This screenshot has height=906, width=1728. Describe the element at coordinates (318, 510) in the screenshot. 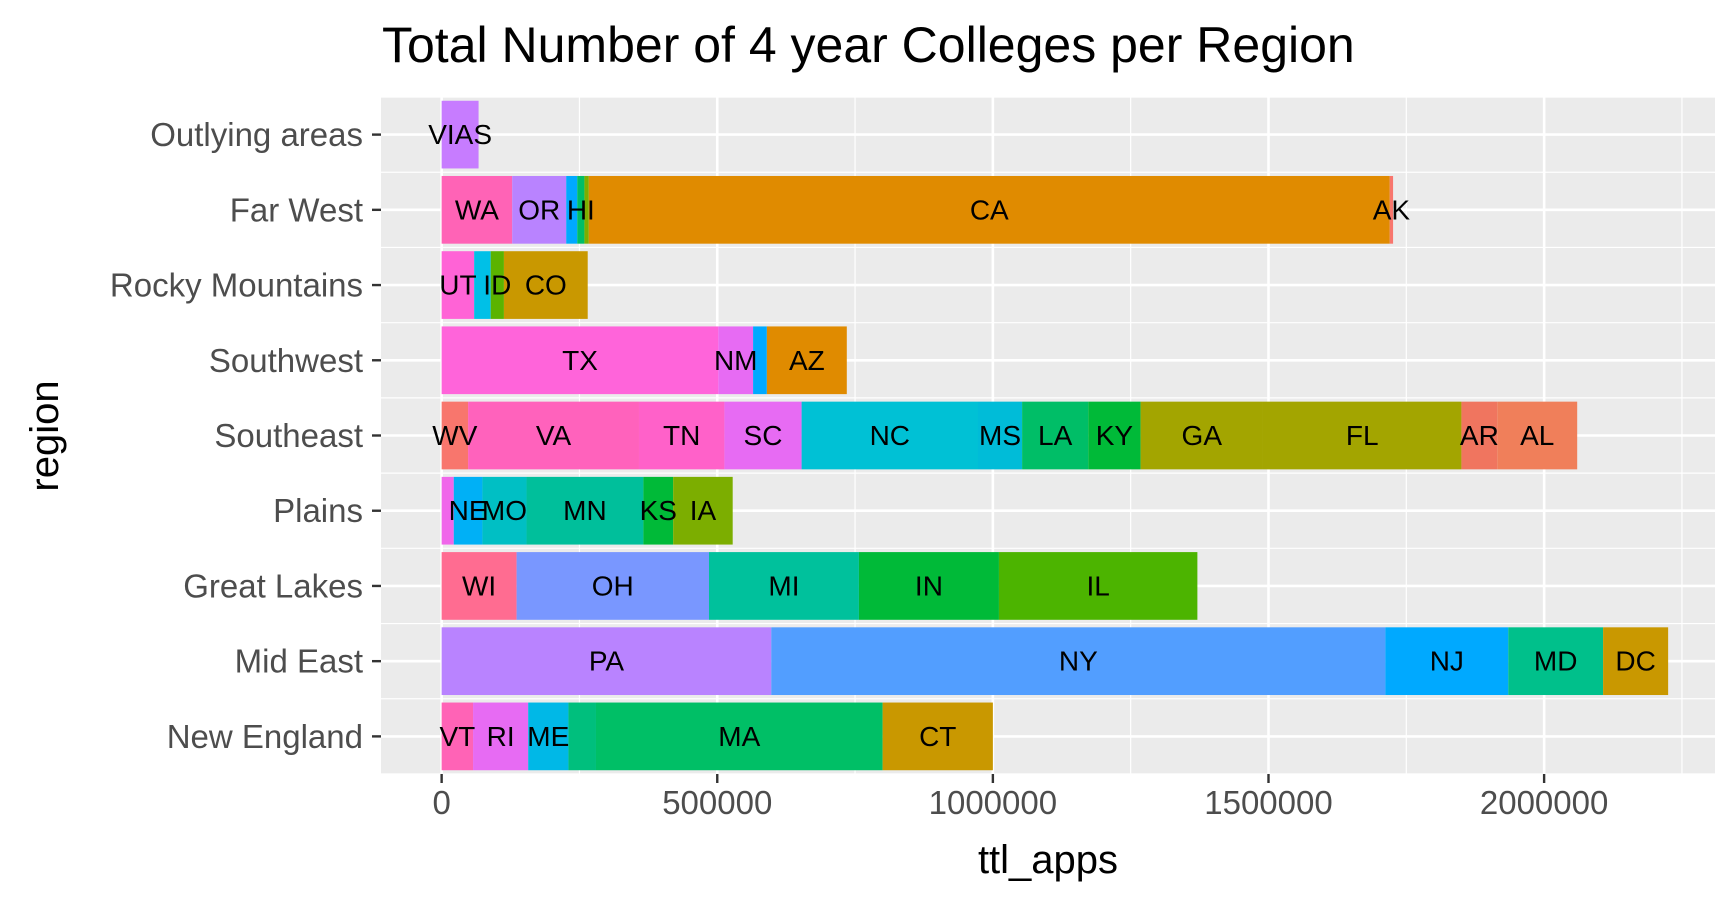

I see `y-tick-label: Plains` at that location.